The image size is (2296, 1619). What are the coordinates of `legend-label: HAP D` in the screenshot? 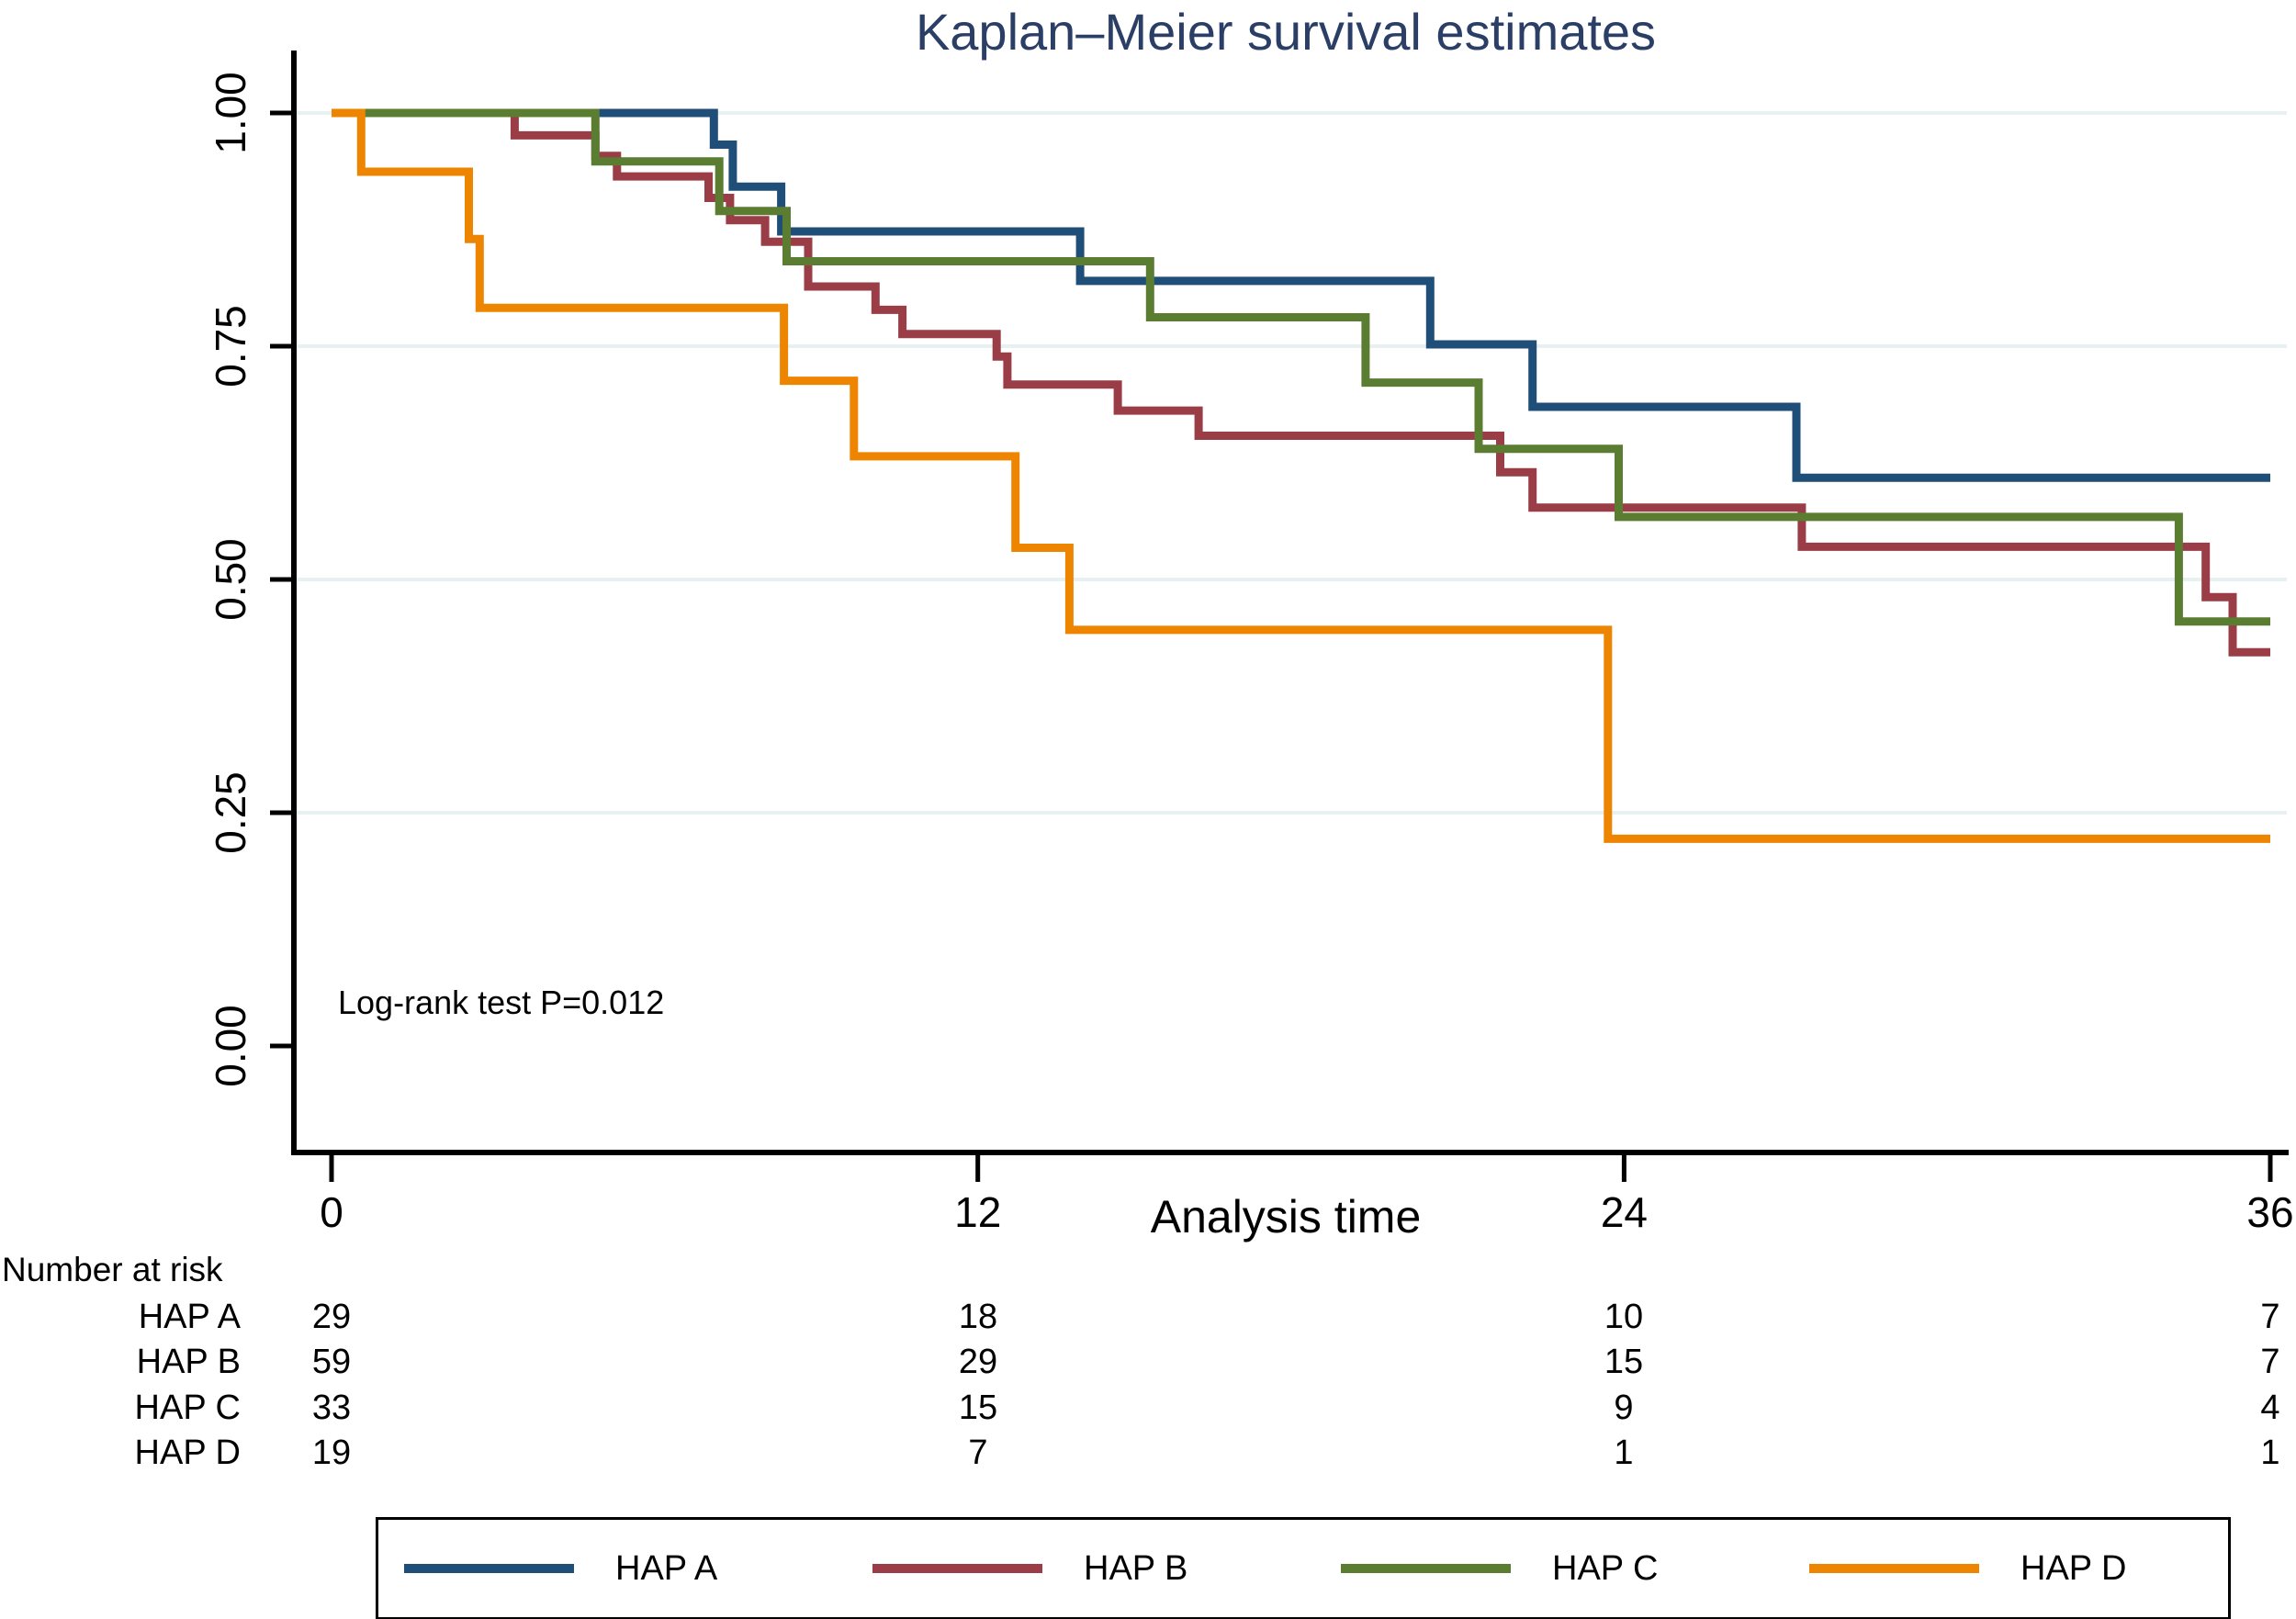 It's located at (2073, 1568).